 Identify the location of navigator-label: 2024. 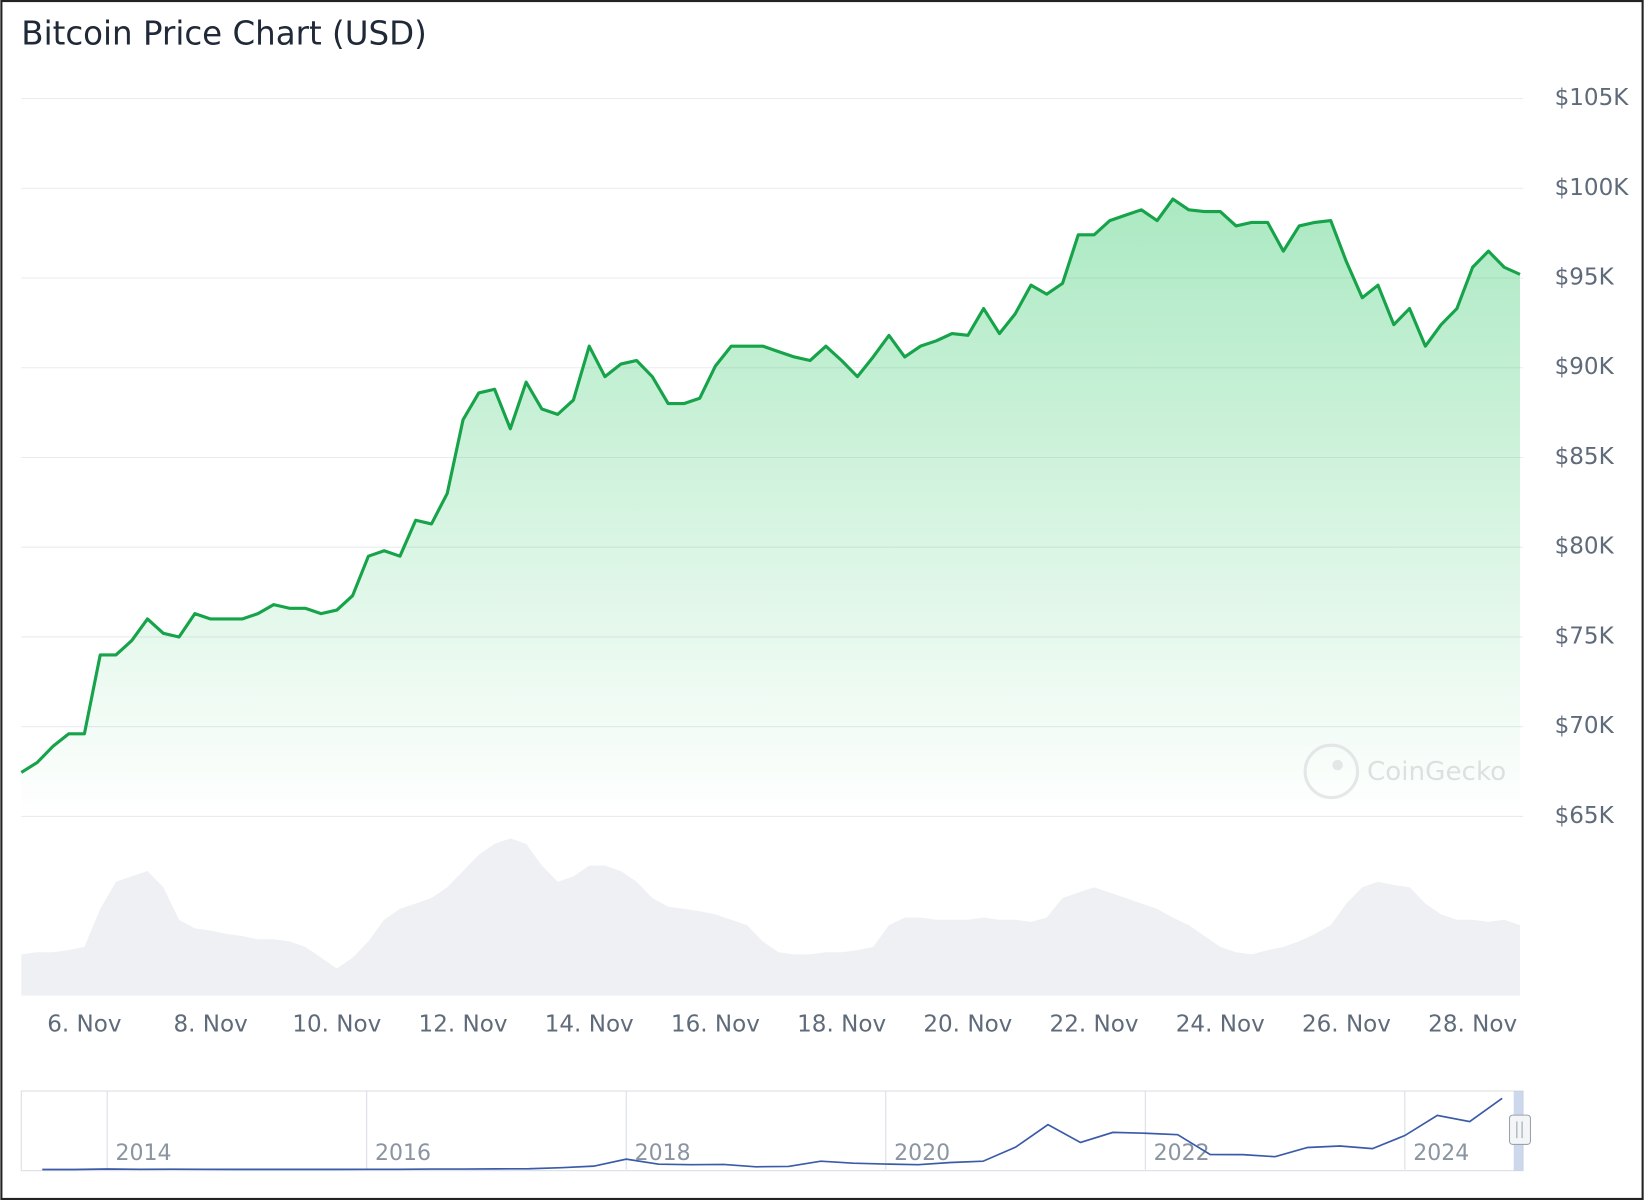
(1441, 1153).